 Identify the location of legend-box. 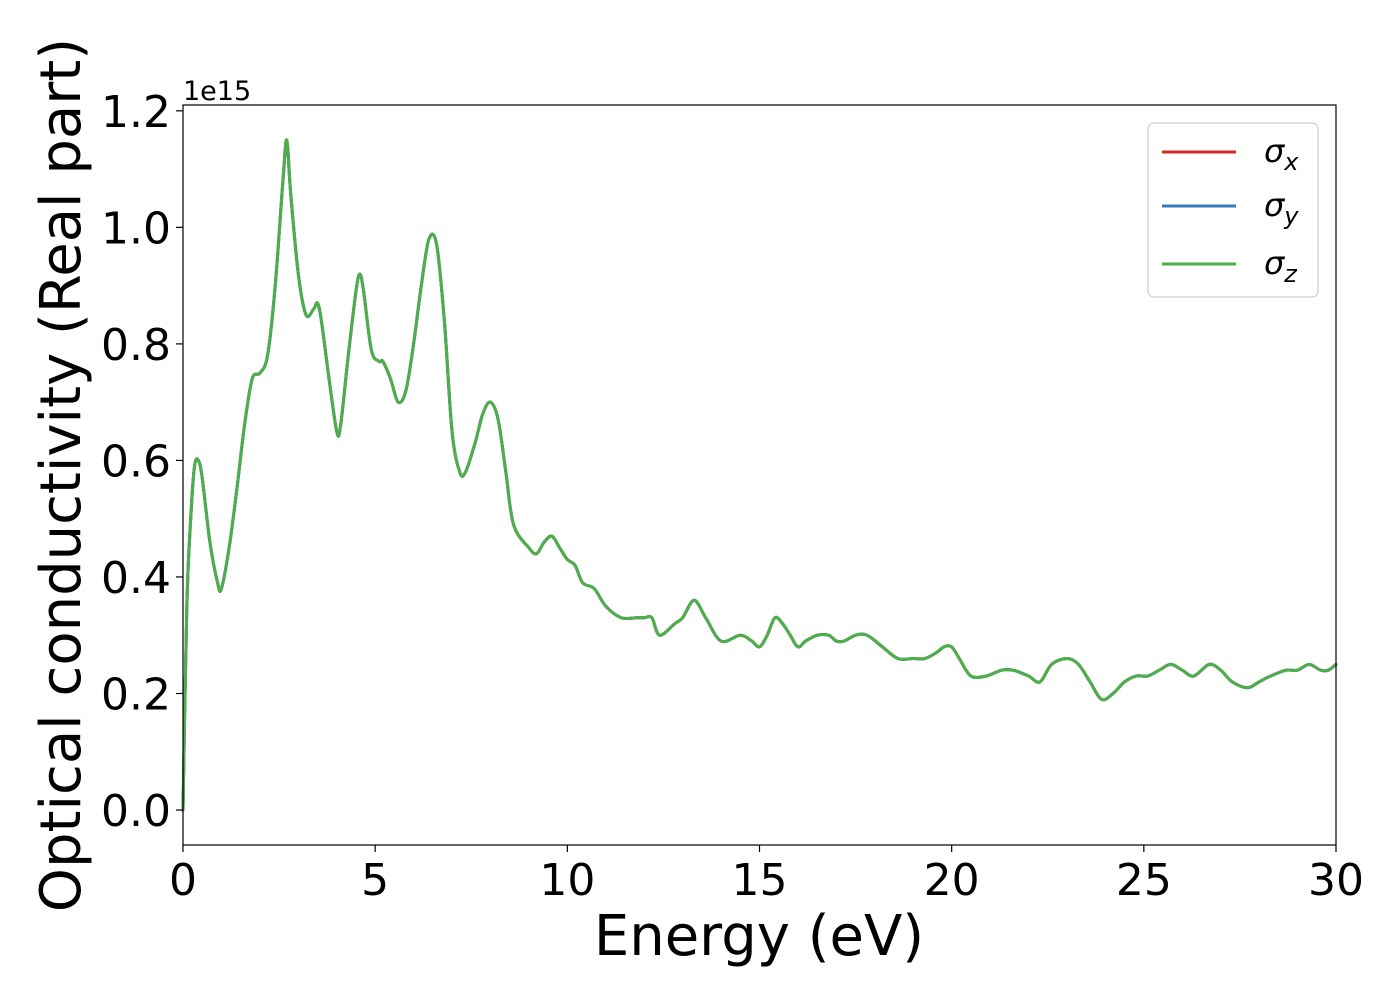
(1233, 210).